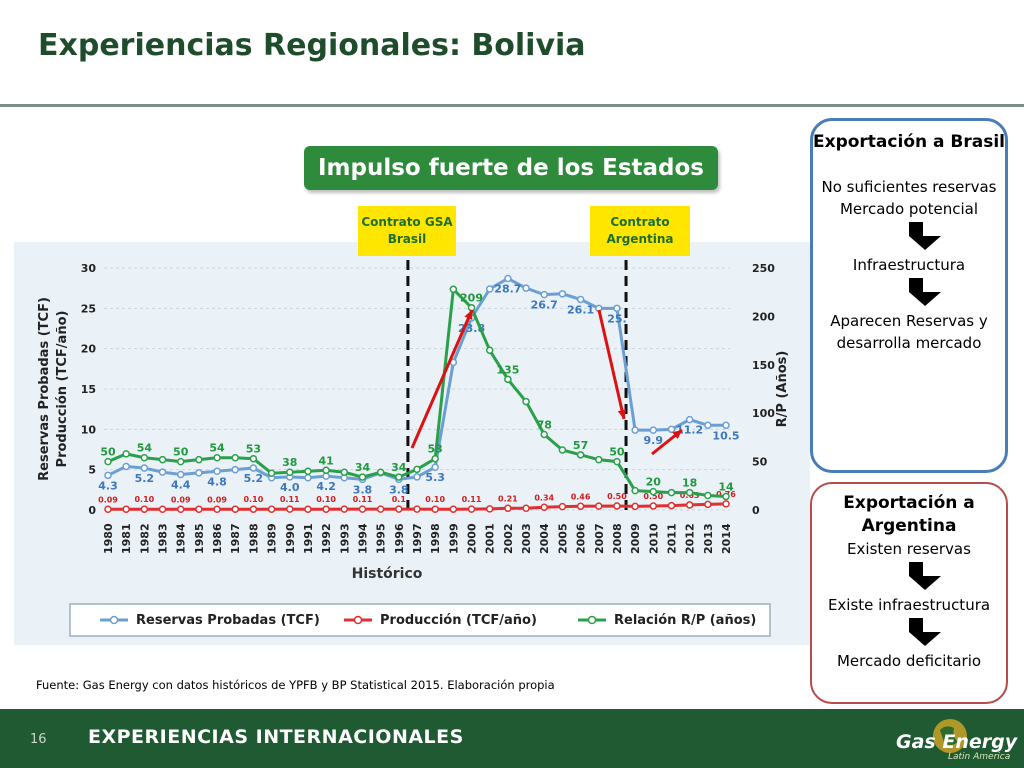 The width and height of the screenshot is (1024, 768). Describe the element at coordinates (581, 496) in the screenshot. I see `data-label-1: 0.46` at that location.